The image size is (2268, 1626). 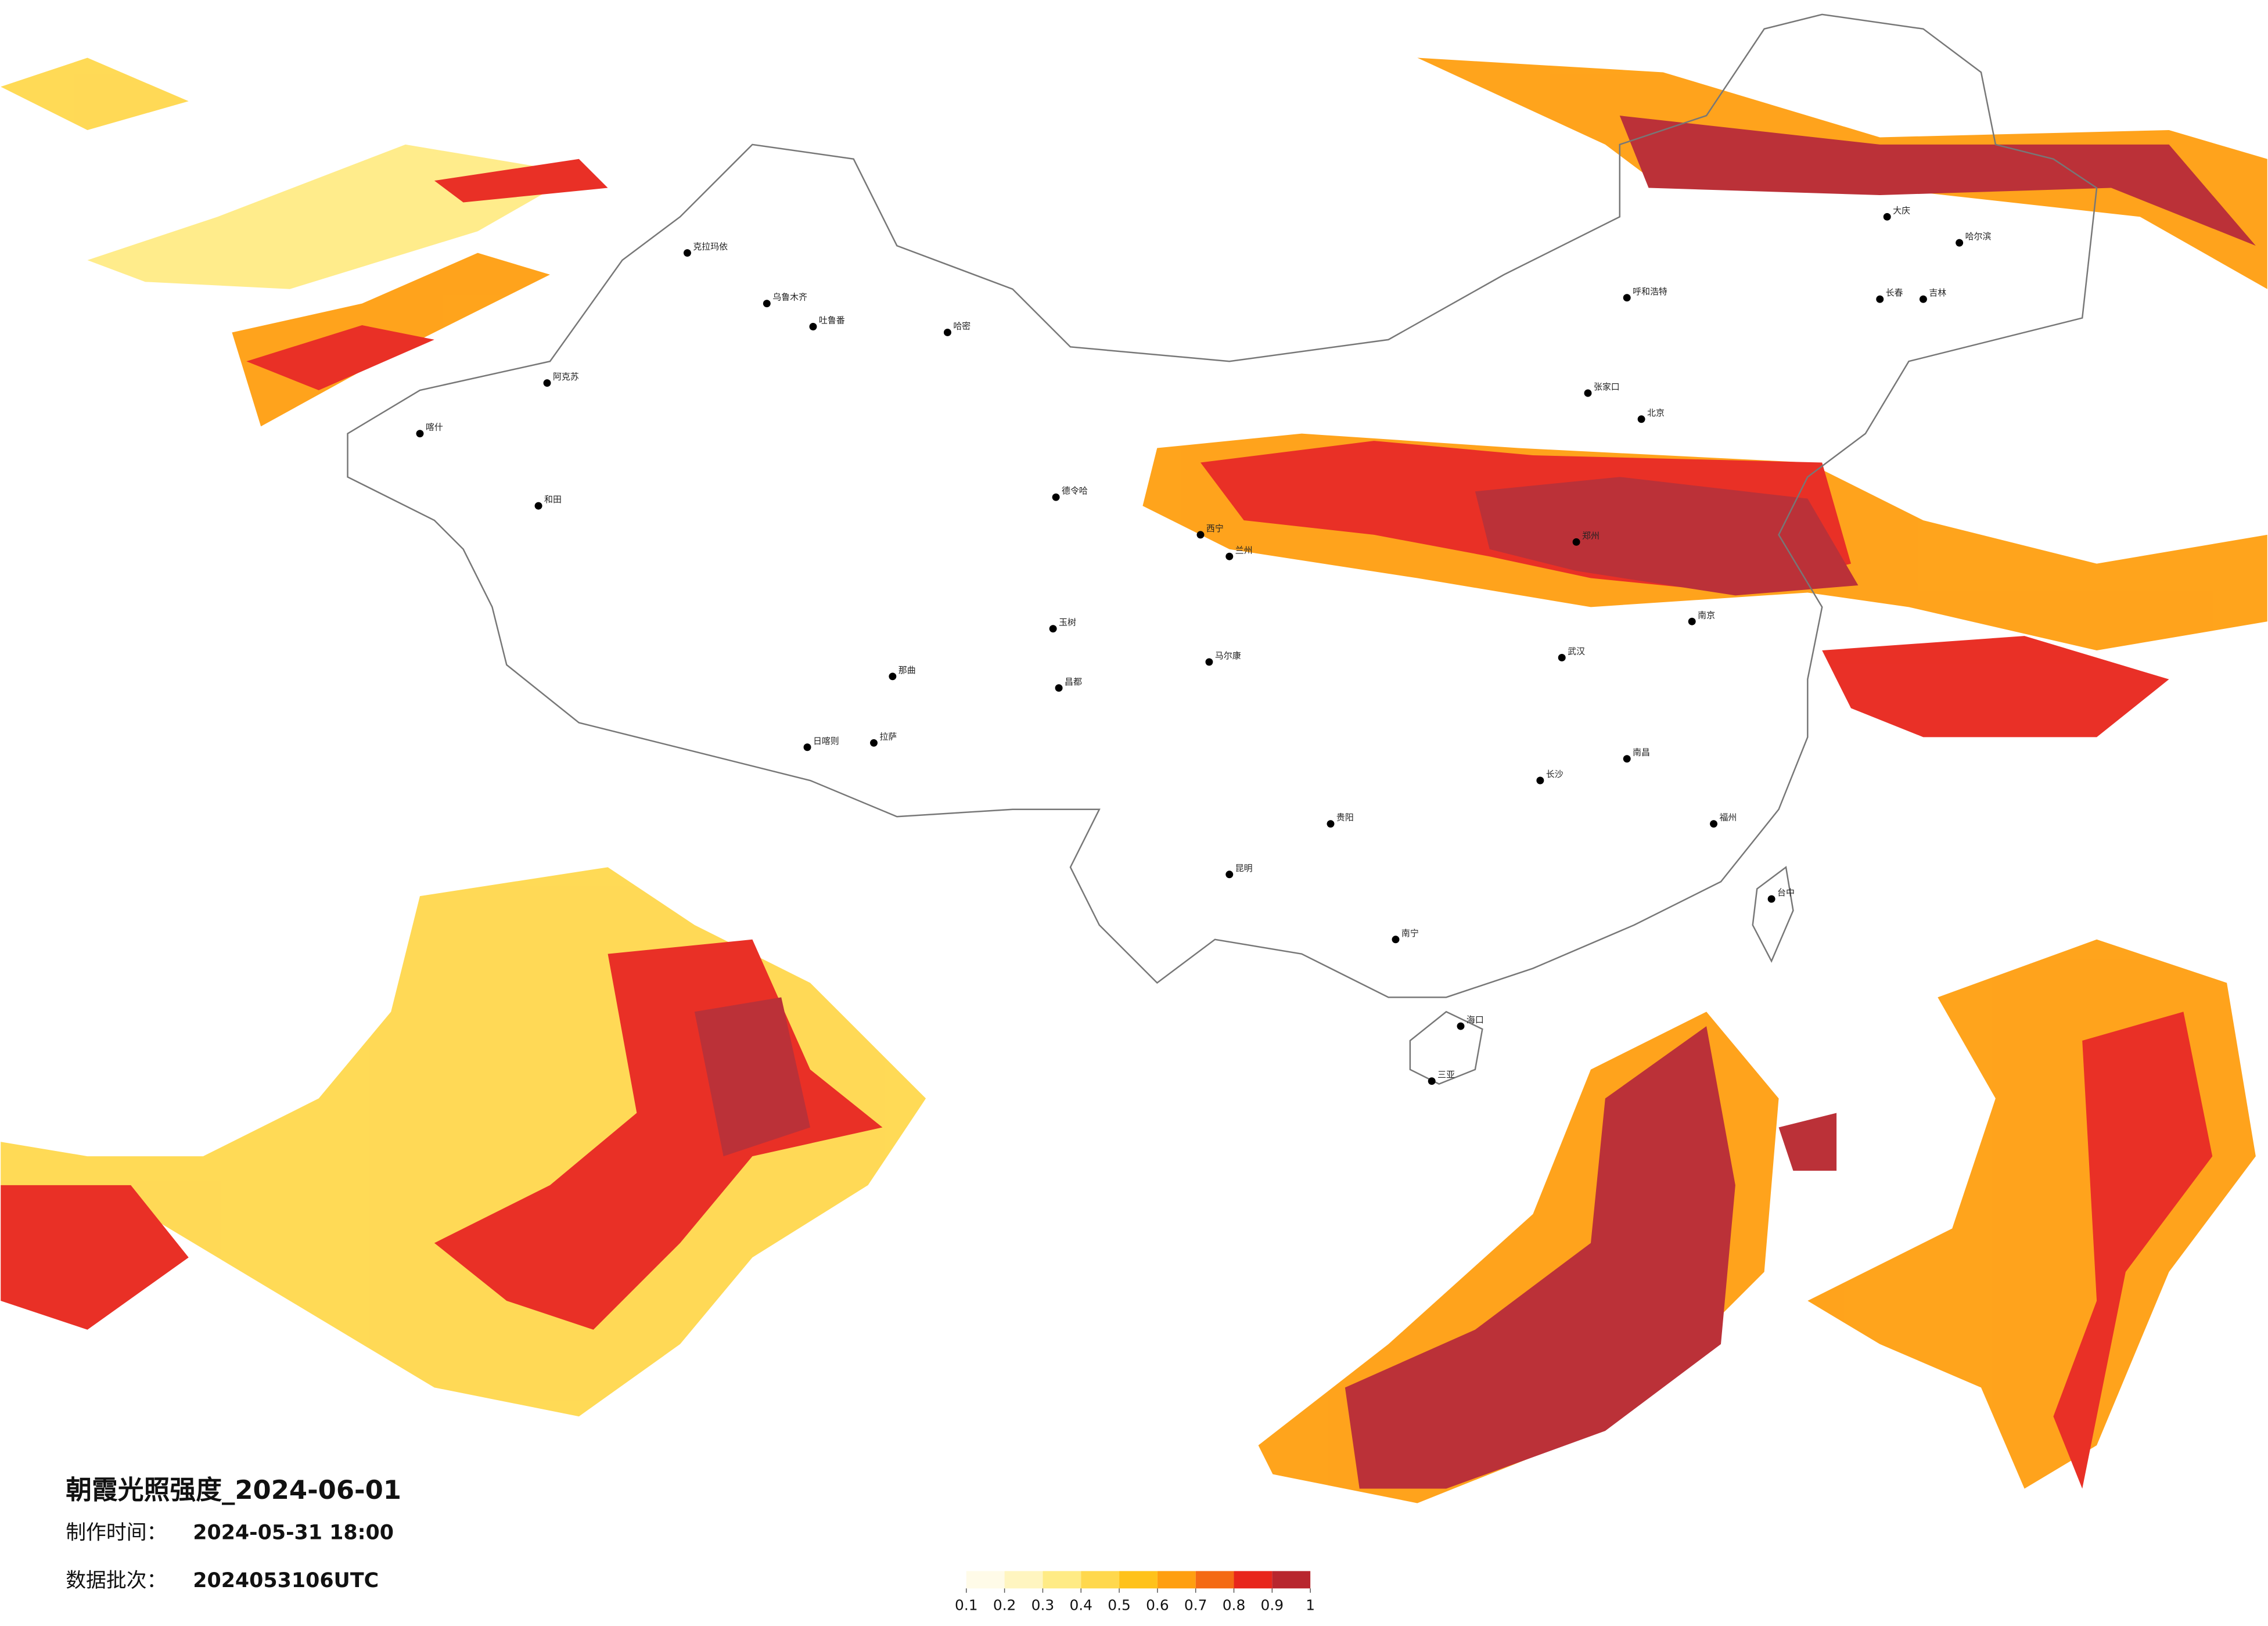 I want to click on city-label: 北京, so click(x=1656, y=413).